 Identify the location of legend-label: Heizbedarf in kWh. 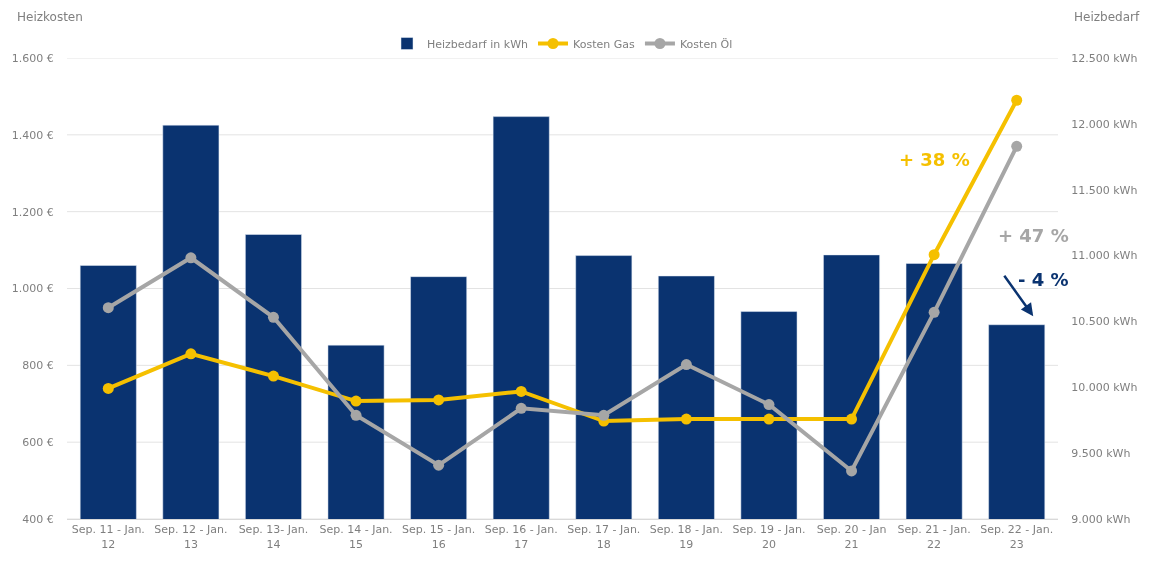
(477, 44).